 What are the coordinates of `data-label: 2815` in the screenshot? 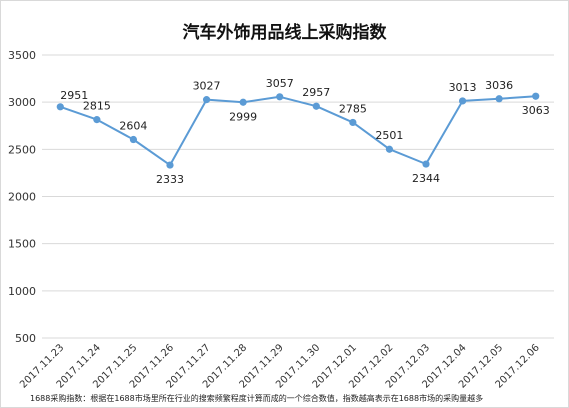 It's located at (97, 106).